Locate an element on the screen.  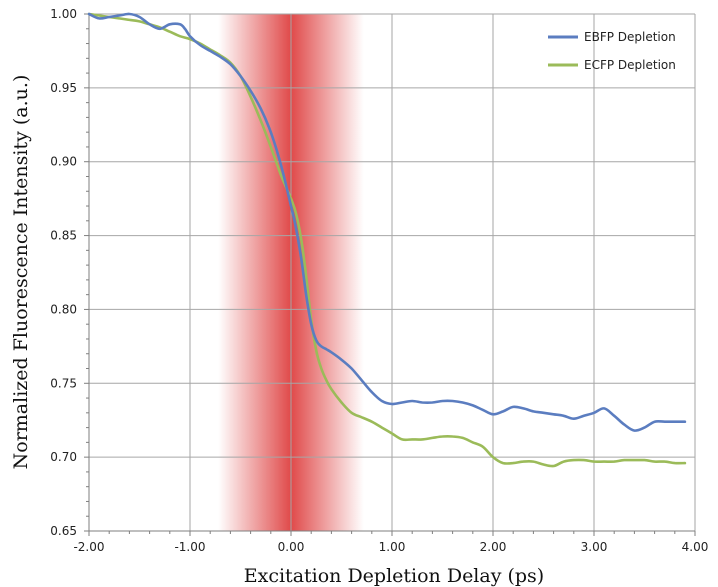
y-tick-label: 0.80 is located at coordinates (63, 309).